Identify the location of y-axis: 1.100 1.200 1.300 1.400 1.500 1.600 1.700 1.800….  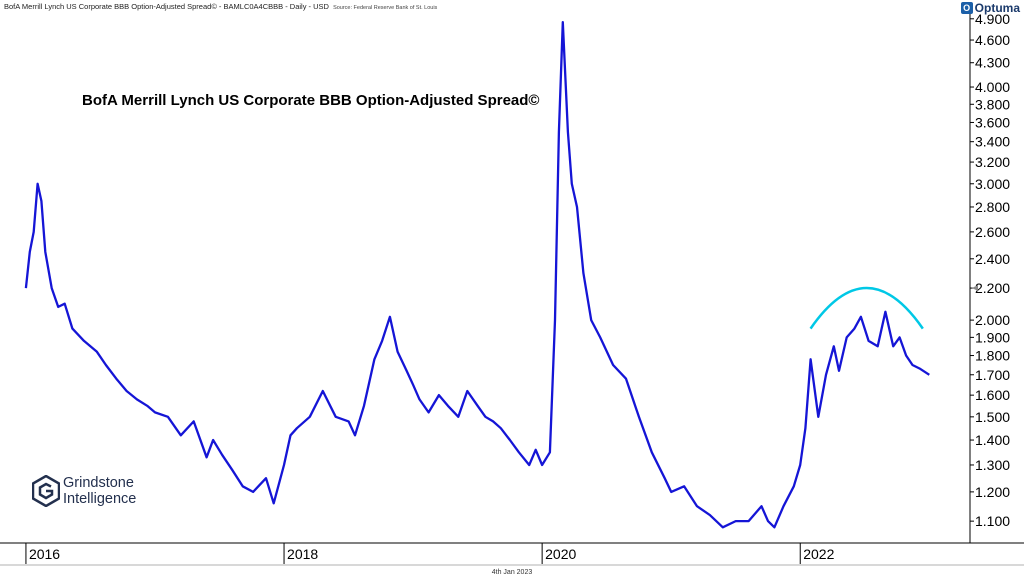
(989, 275).